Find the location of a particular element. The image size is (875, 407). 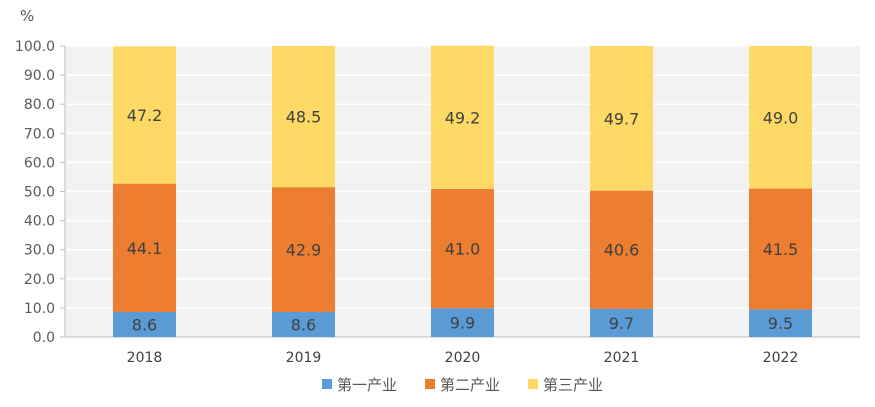

data-label: 44.1 is located at coordinates (145, 248).